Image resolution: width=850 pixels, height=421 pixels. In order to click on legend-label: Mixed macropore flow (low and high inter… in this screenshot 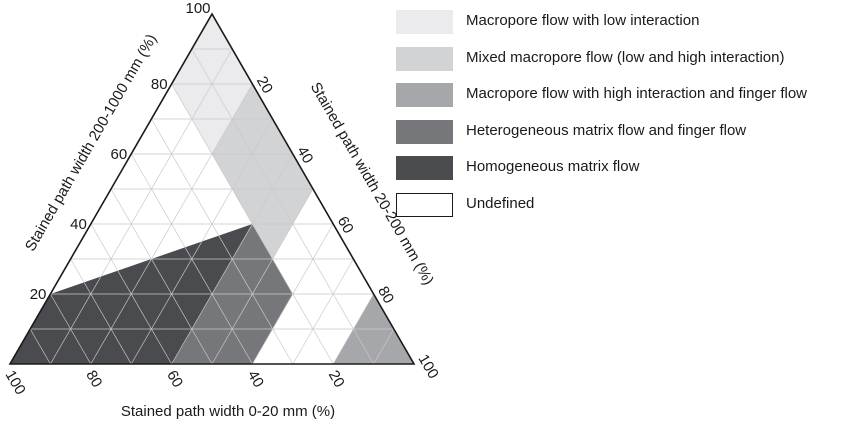, I will do `click(625, 57)`.